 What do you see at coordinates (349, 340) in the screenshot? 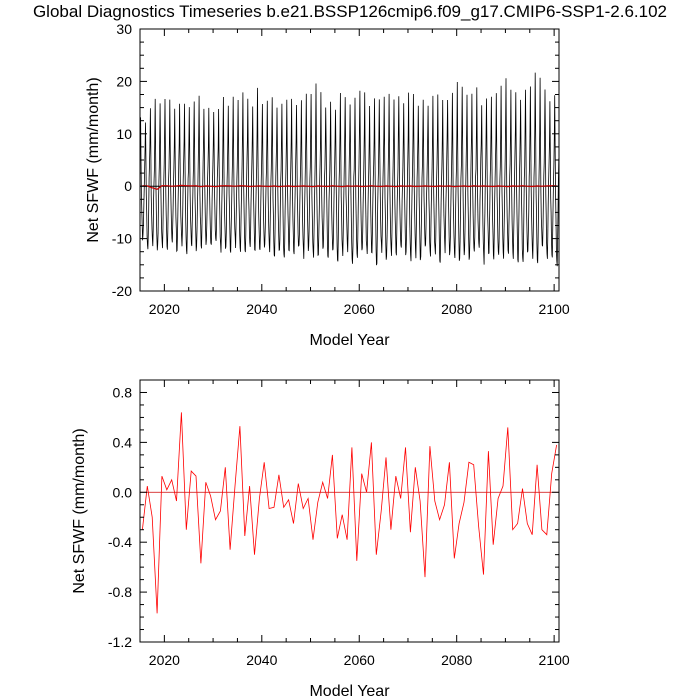
I see `monthly-x-axis-label: Model Year` at bounding box center [349, 340].